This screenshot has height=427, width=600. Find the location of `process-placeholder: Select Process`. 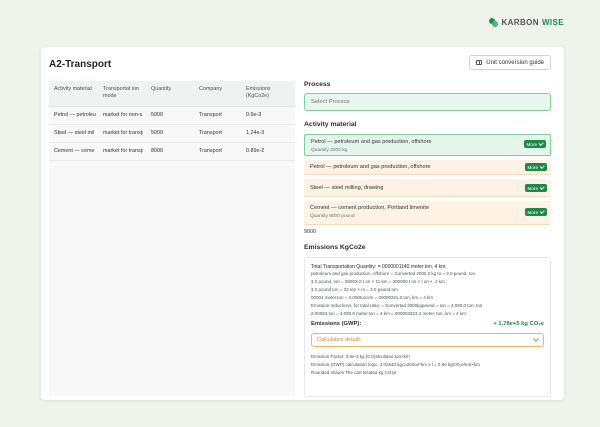

process-placeholder: Select Process is located at coordinates (330, 102).